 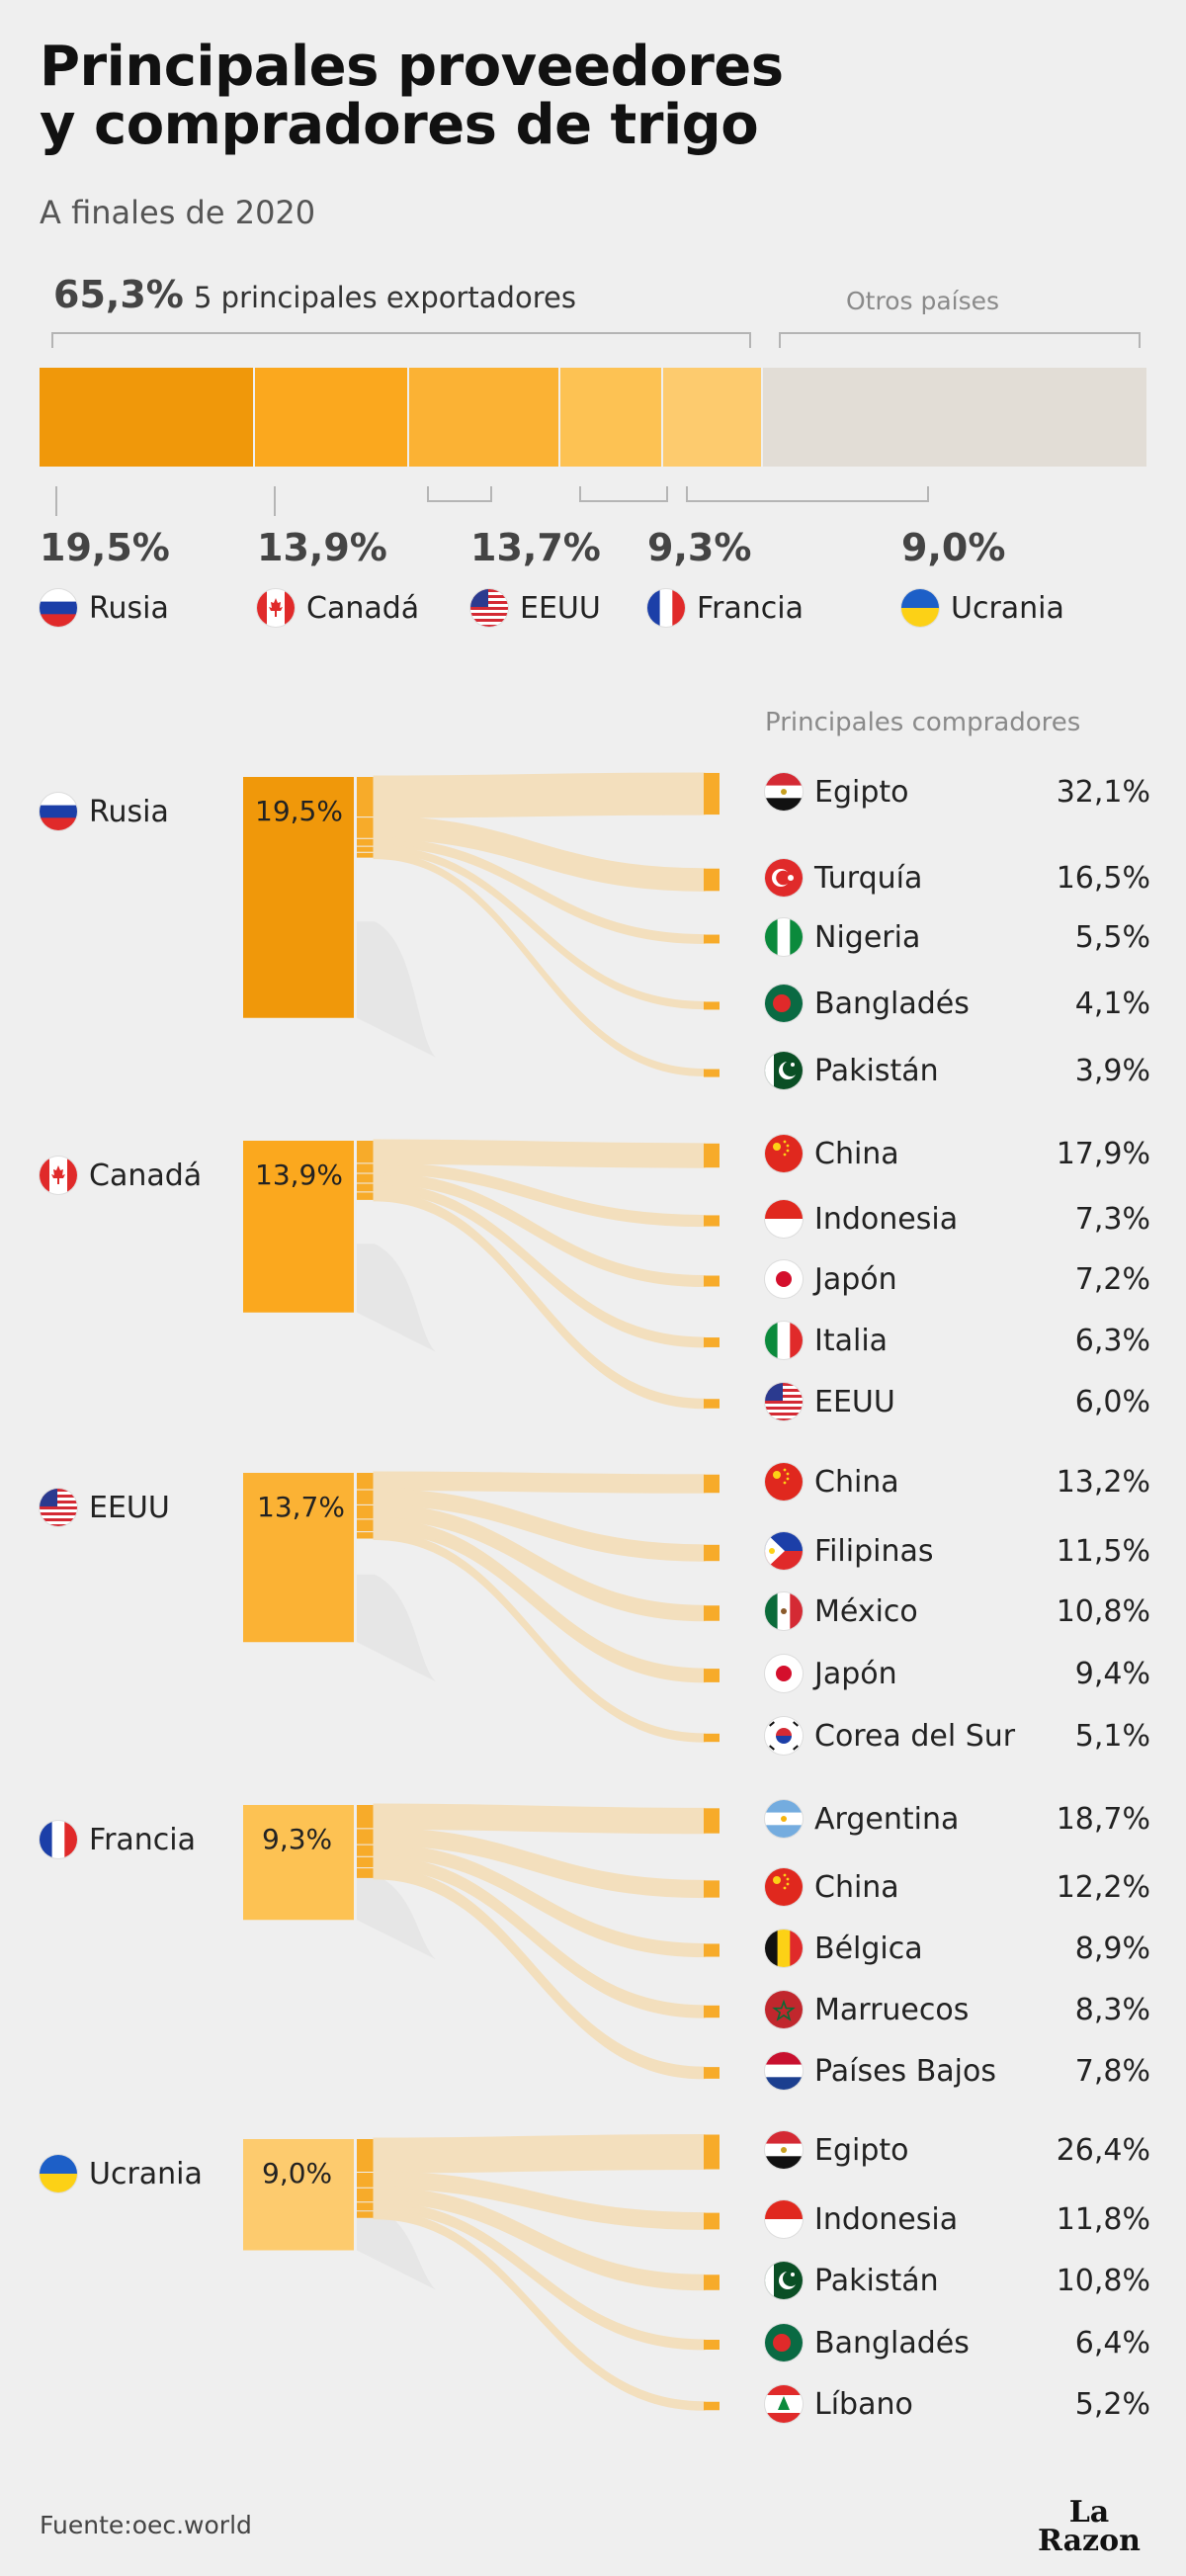 What do you see at coordinates (56, 501) in the screenshot?
I see `leader-rusia` at bounding box center [56, 501].